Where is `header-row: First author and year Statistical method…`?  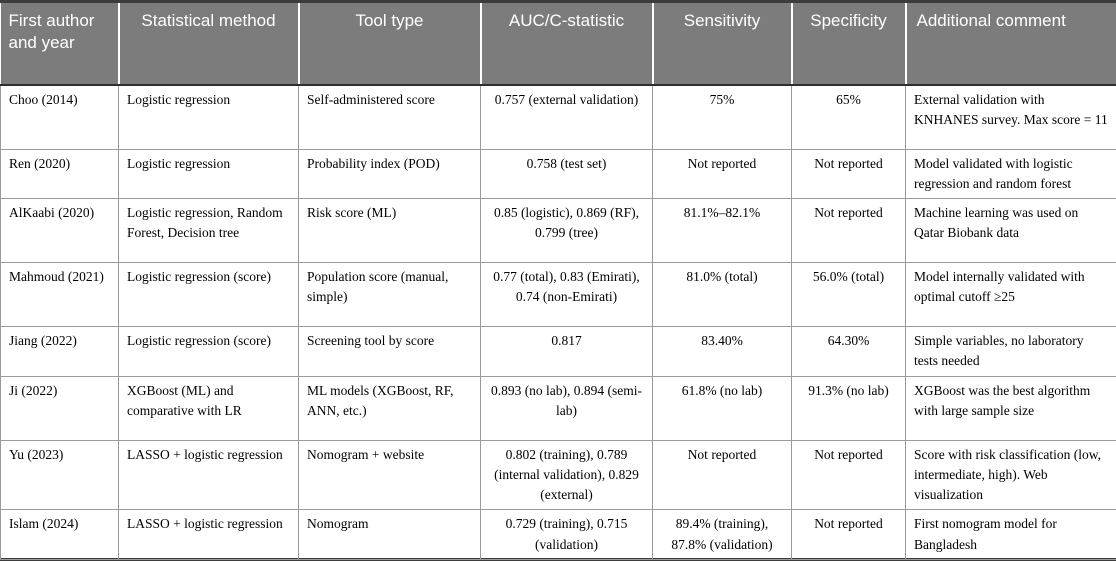
header-row: First author and year Statistical method… is located at coordinates (558, 44).